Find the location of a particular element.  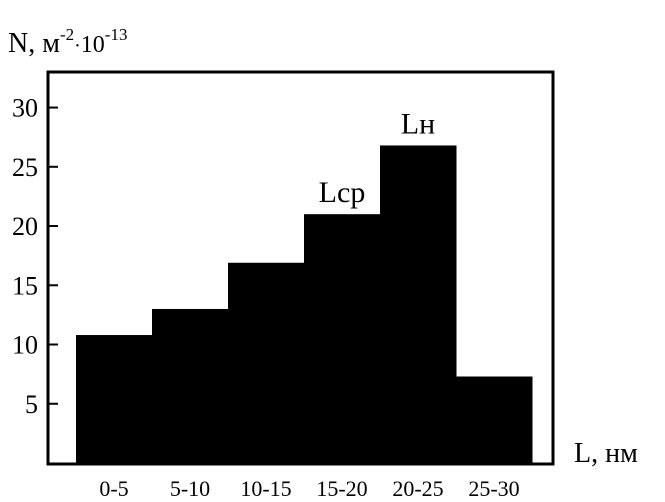

x-tick-label: 25-30 is located at coordinates (493, 488).